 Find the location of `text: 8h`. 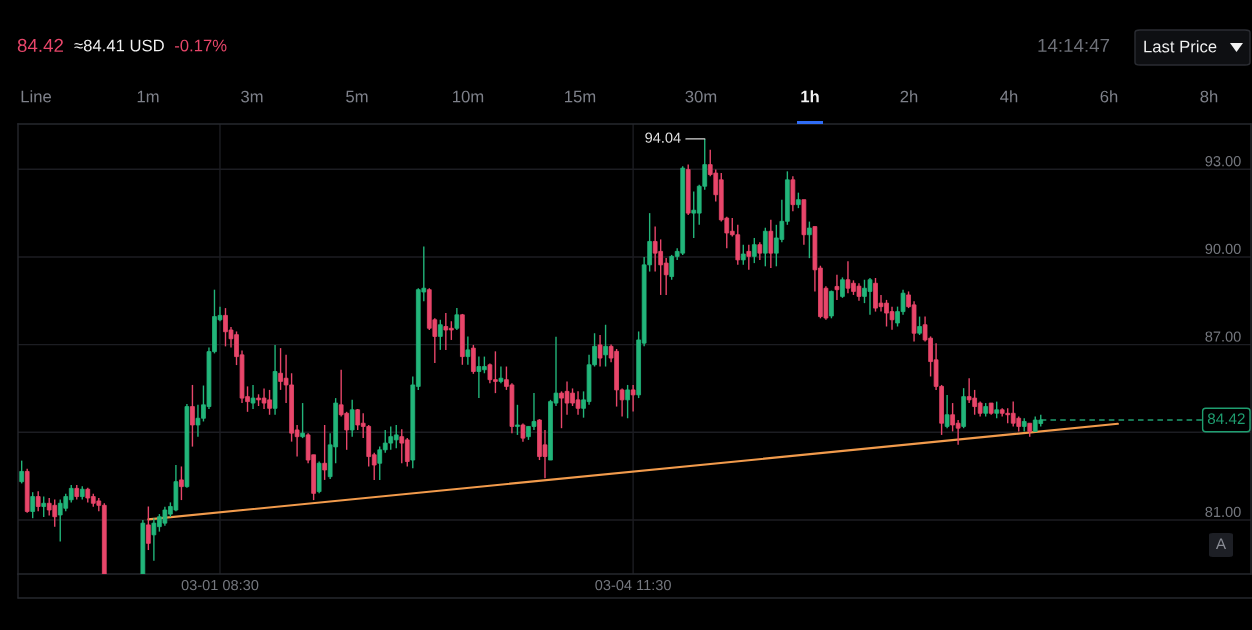

text: 8h is located at coordinates (1209, 96).